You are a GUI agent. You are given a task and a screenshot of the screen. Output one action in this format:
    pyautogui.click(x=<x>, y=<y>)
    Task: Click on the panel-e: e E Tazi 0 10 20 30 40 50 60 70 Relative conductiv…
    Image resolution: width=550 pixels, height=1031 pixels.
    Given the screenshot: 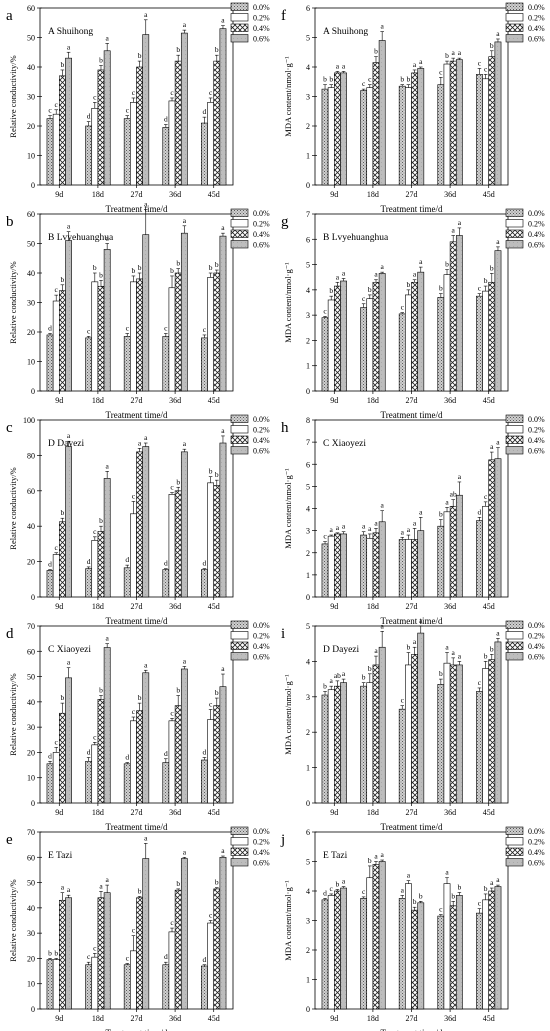 What is the action you would take?
    pyautogui.click(x=138, y=928)
    